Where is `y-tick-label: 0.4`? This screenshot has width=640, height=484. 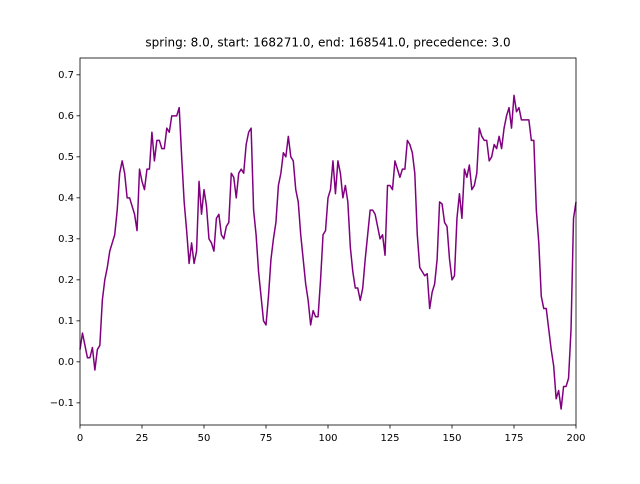 y-tick-label: 0.4 is located at coordinates (66, 198).